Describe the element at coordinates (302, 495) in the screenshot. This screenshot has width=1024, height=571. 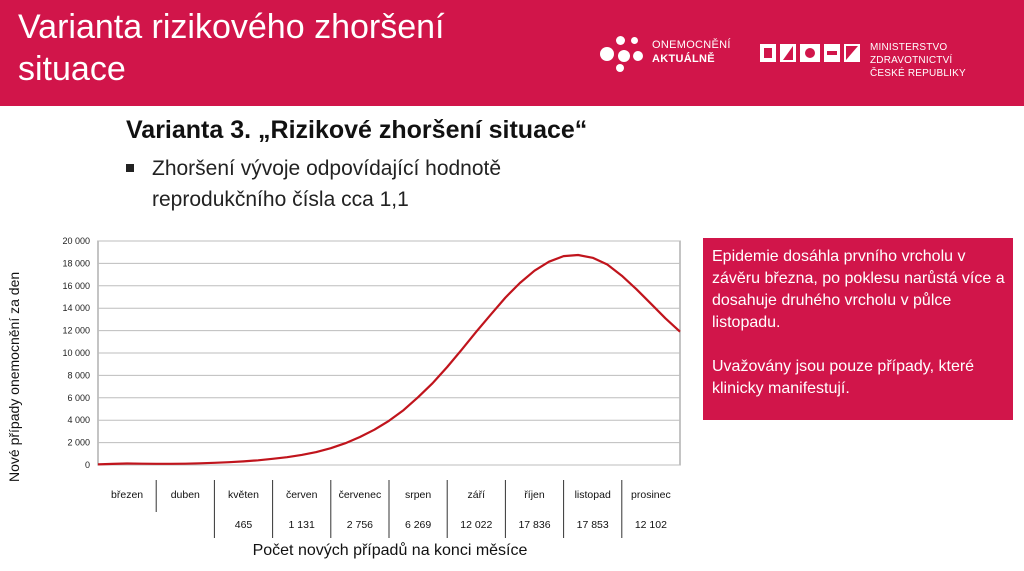
I see `x-category-label: červen` at that location.